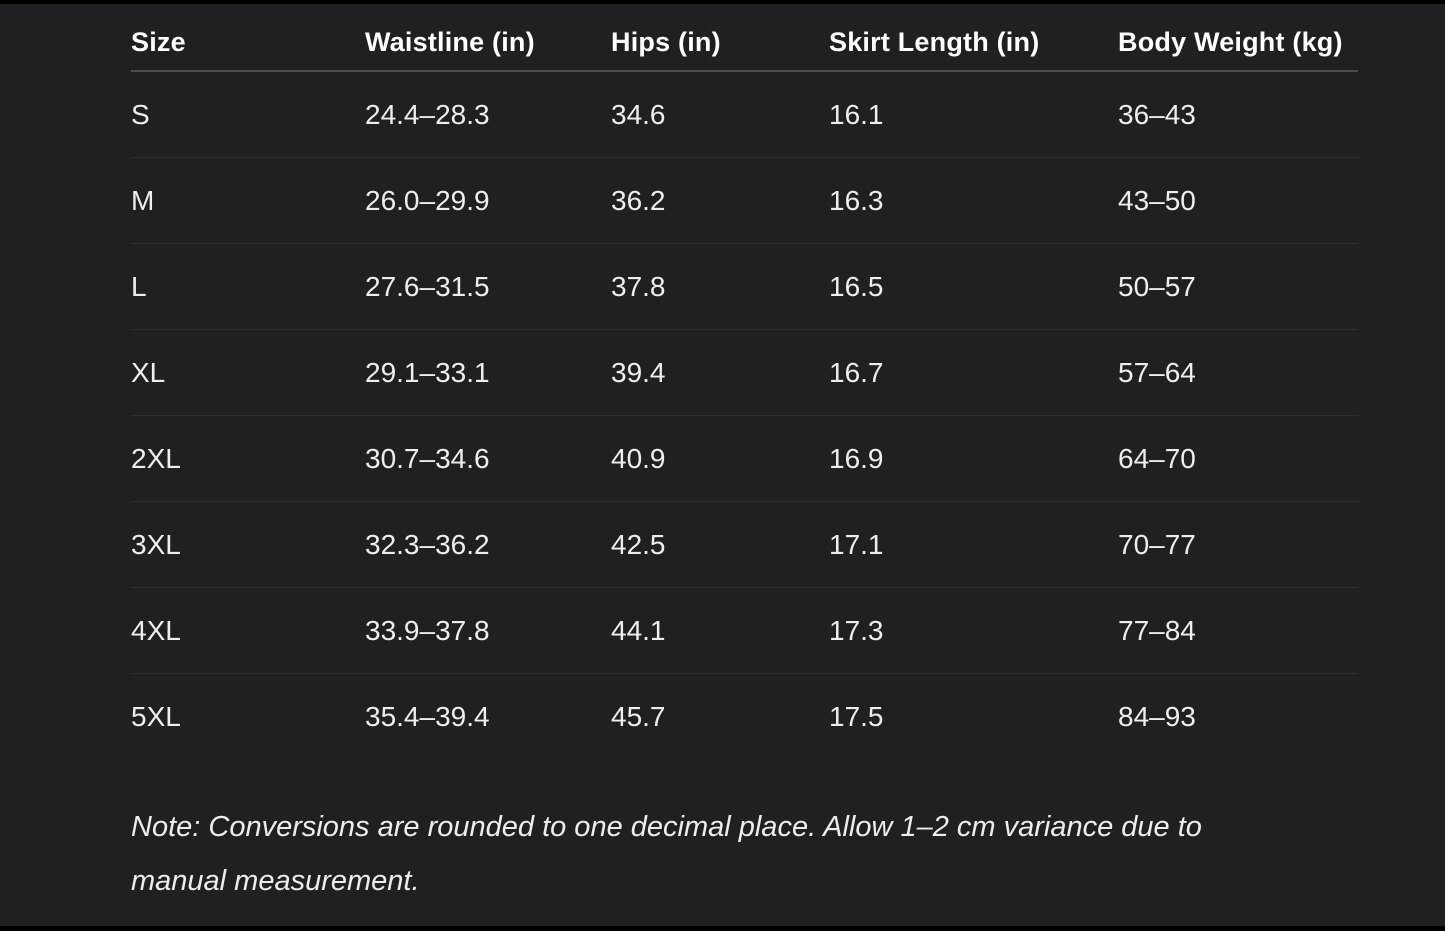  What do you see at coordinates (156, 716) in the screenshot?
I see `table-cell: 5XL` at bounding box center [156, 716].